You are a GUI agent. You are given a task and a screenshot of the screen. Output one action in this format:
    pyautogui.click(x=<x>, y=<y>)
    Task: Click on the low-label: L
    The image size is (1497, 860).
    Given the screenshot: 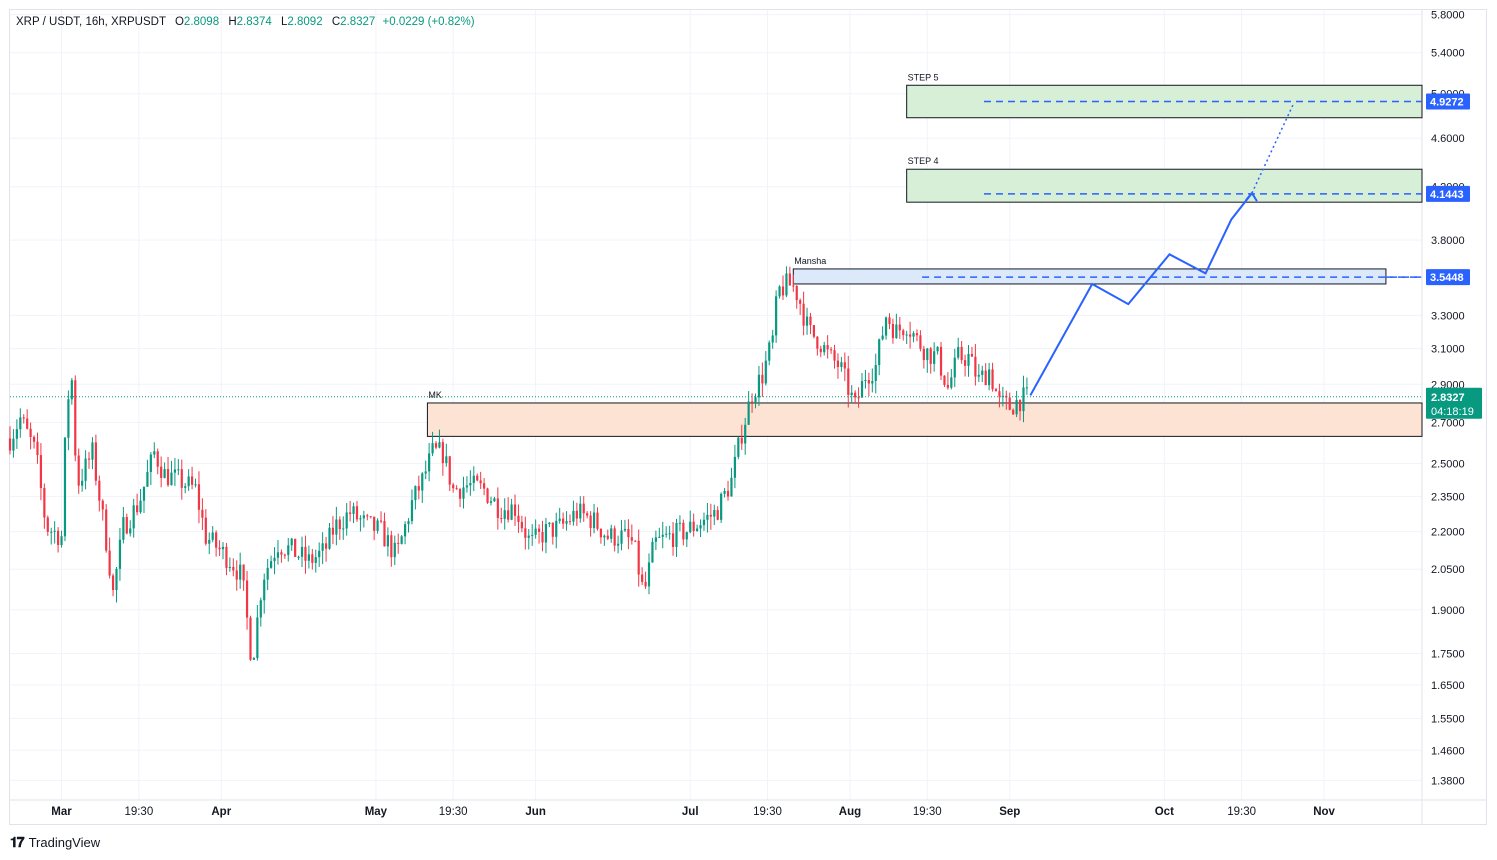 What is the action you would take?
    pyautogui.click(x=284, y=22)
    